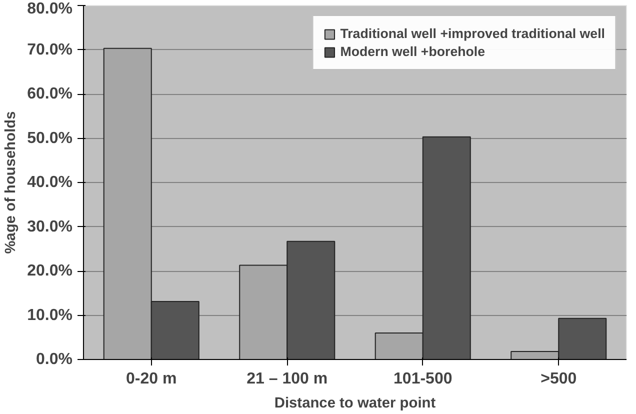 The width and height of the screenshot is (636, 414). I want to click on y-axis-title: %age of households, so click(11, 182).